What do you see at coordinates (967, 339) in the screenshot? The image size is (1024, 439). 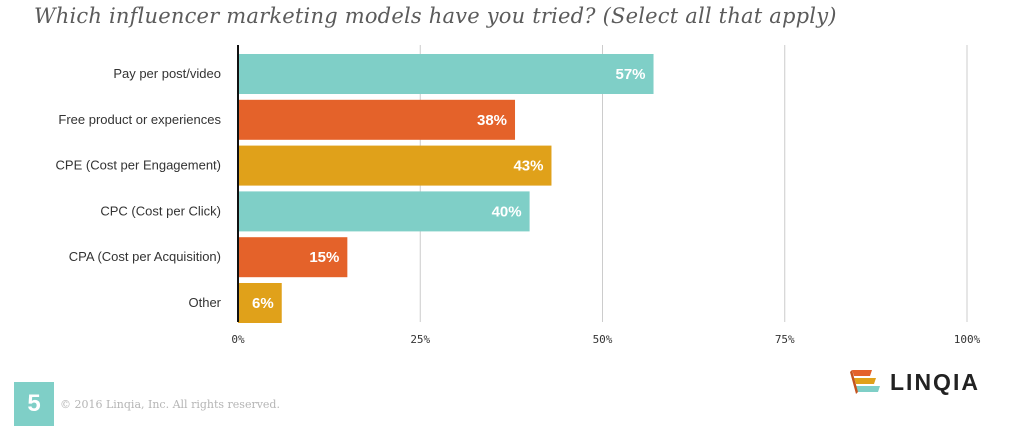 I see `x-tick-label: 100%` at bounding box center [967, 339].